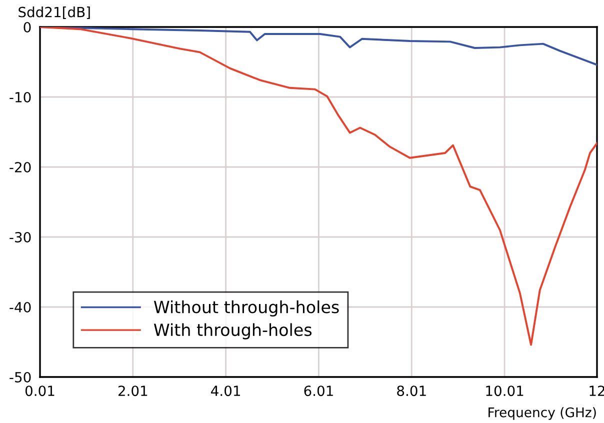 The image size is (604, 423). Describe the element at coordinates (20, 237) in the screenshot. I see `y-tick-label: -30` at that location.